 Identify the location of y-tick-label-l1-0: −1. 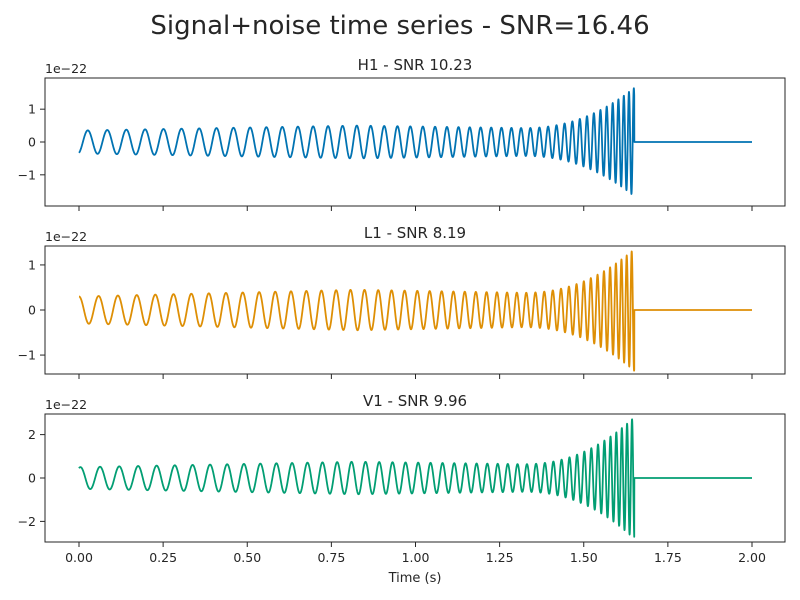
(27, 355).